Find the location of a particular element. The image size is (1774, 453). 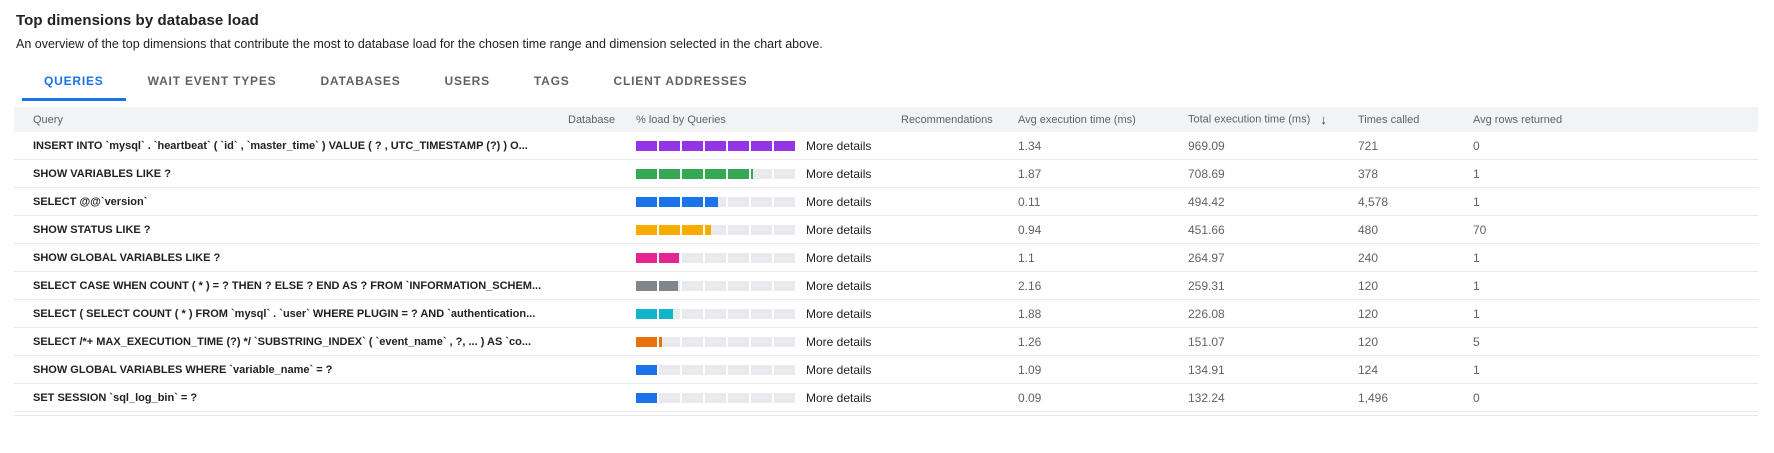

col-database: Database is located at coordinates (592, 119).